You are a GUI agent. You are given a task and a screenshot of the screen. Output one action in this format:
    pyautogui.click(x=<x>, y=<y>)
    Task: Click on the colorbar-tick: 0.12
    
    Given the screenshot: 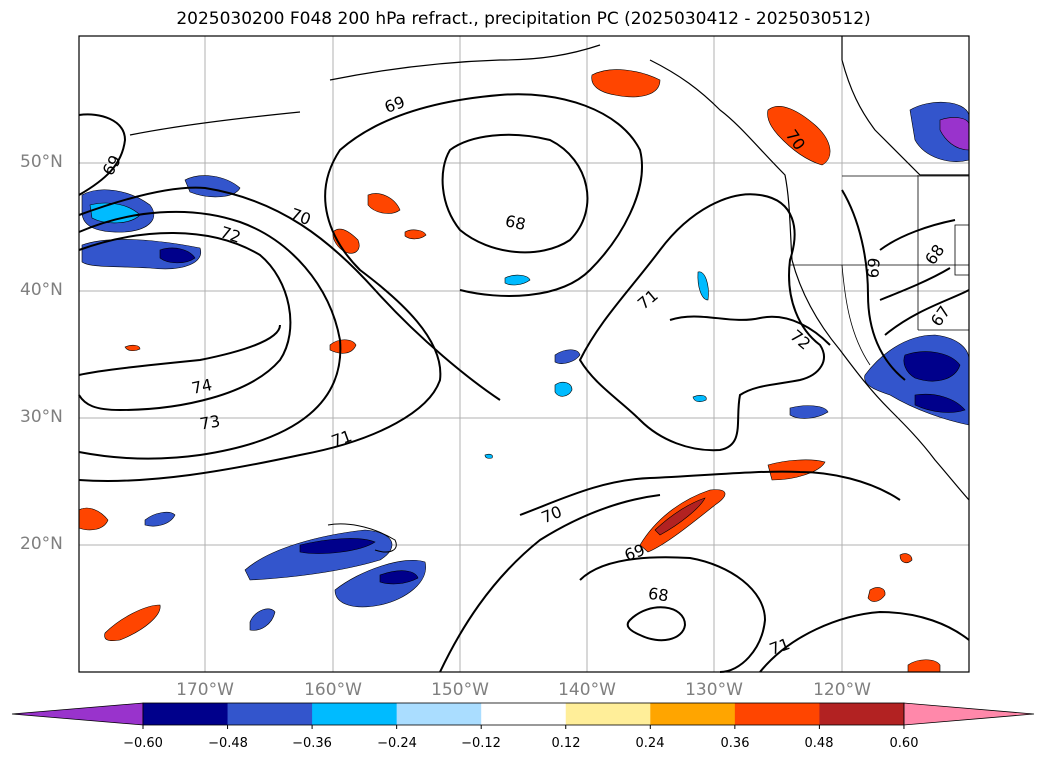 What is the action you would take?
    pyautogui.click(x=566, y=743)
    